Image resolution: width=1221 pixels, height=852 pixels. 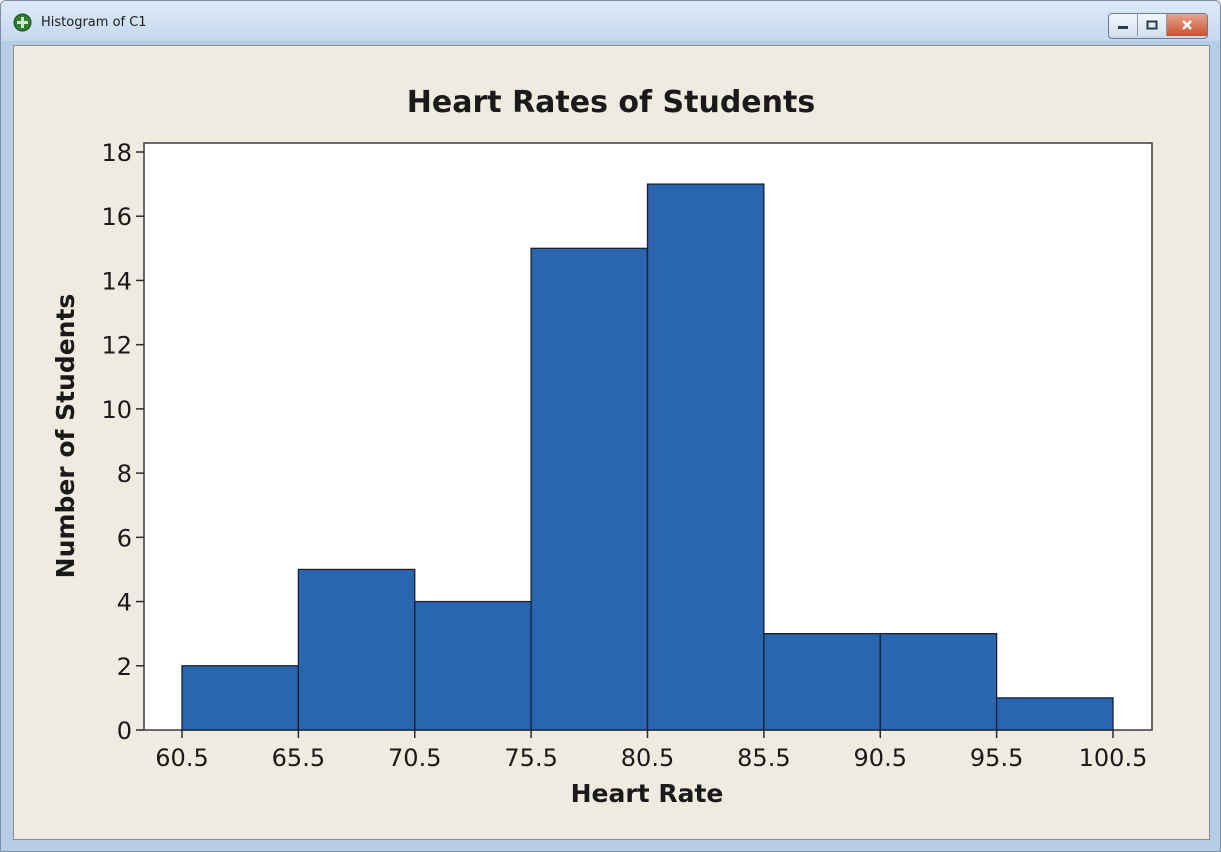 I want to click on x-tick-label-4: 80.5, so click(x=647, y=758).